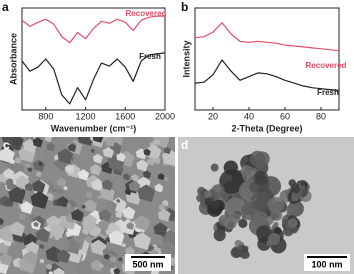 Image resolution: width=354 pixels, height=274 pixels. Describe the element at coordinates (249, 116) in the screenshot. I see `x-tick-label: 40` at that location.